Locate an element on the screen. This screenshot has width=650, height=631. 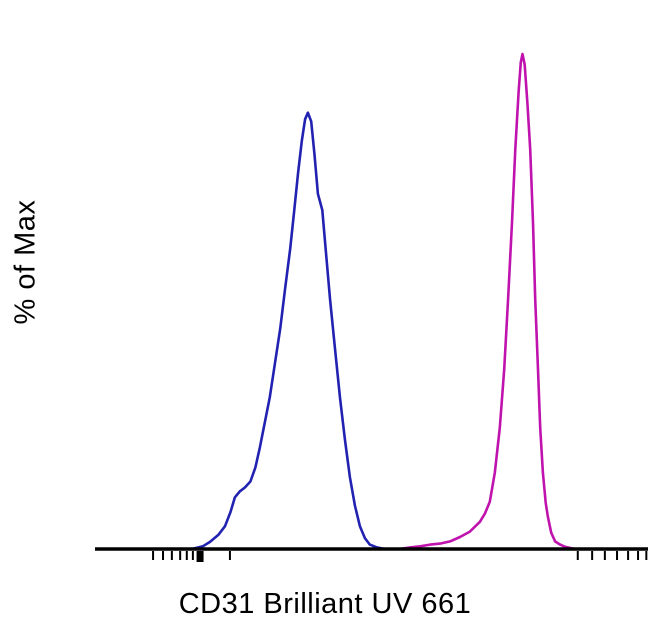
y-axis-label: % of Max is located at coordinates (25, 262).